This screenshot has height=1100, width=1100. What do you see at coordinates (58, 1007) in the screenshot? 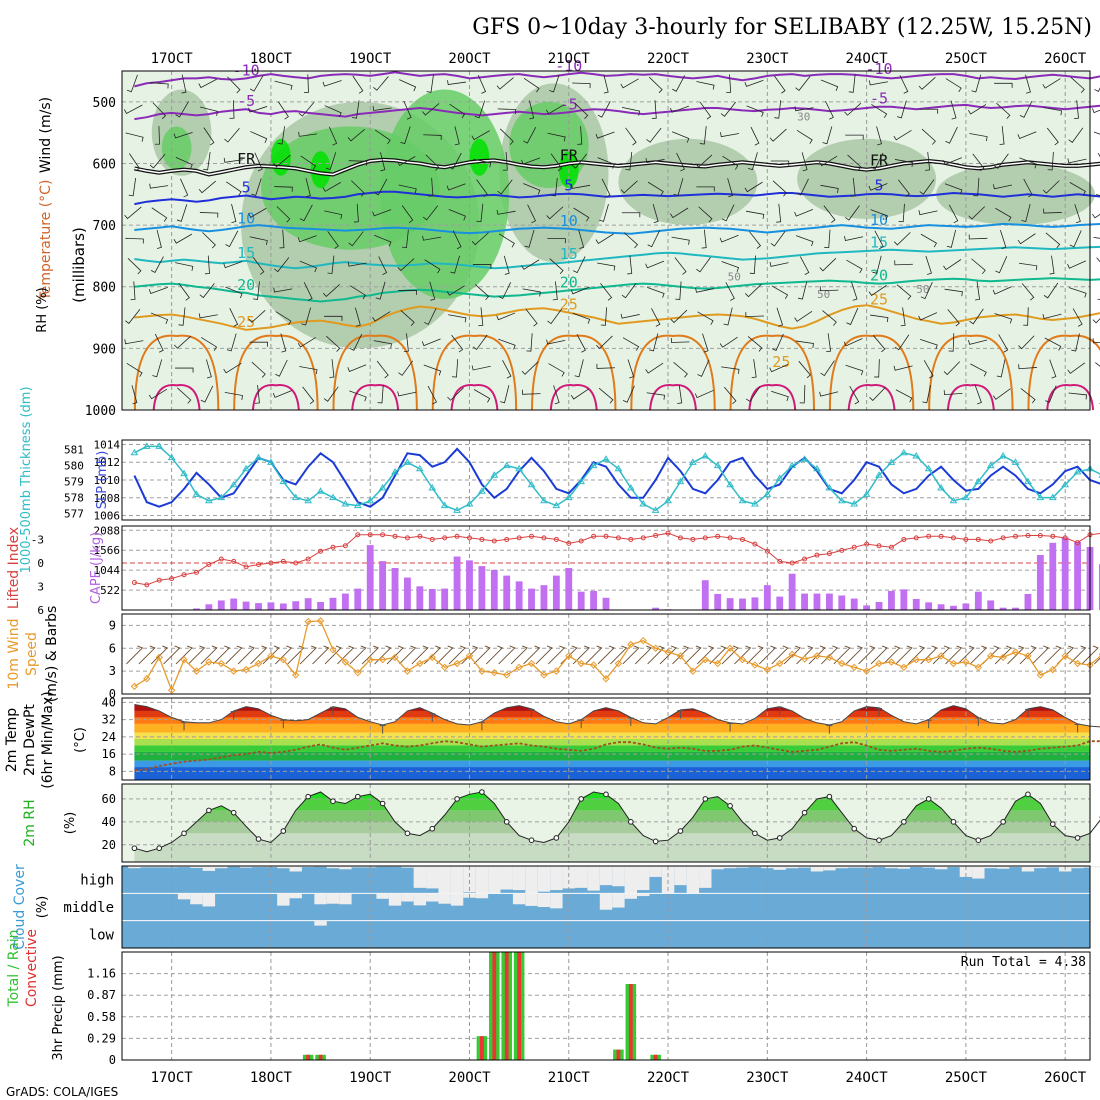
I see `axis-label-precip: 3hr Precip (mm)` at bounding box center [58, 1007].